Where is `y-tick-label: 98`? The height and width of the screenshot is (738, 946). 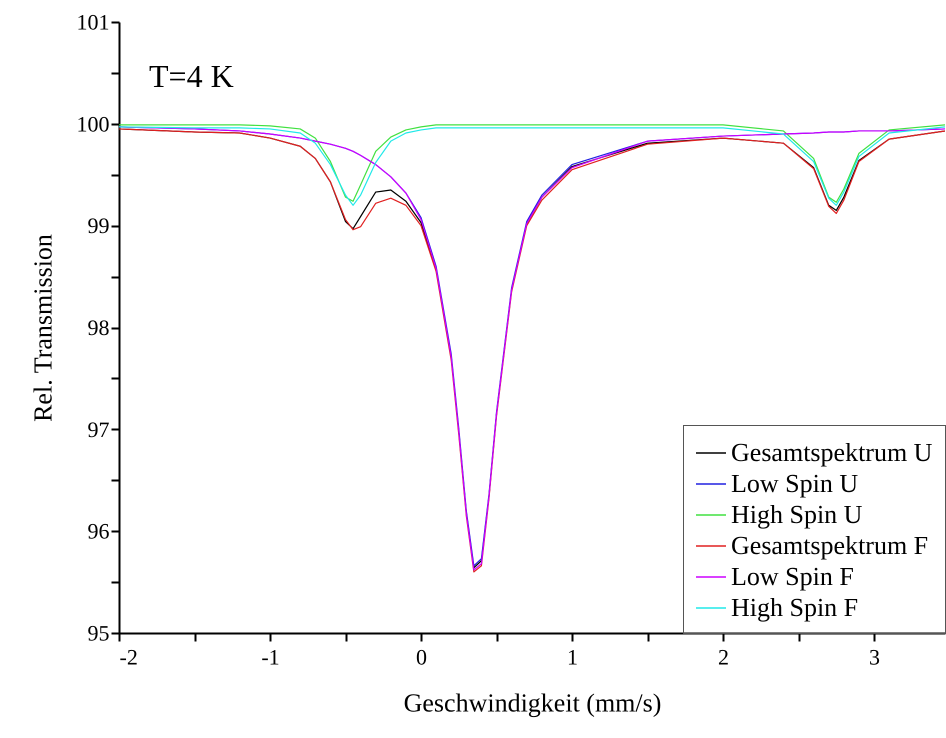
y-tick-label: 98 is located at coordinates (99, 327).